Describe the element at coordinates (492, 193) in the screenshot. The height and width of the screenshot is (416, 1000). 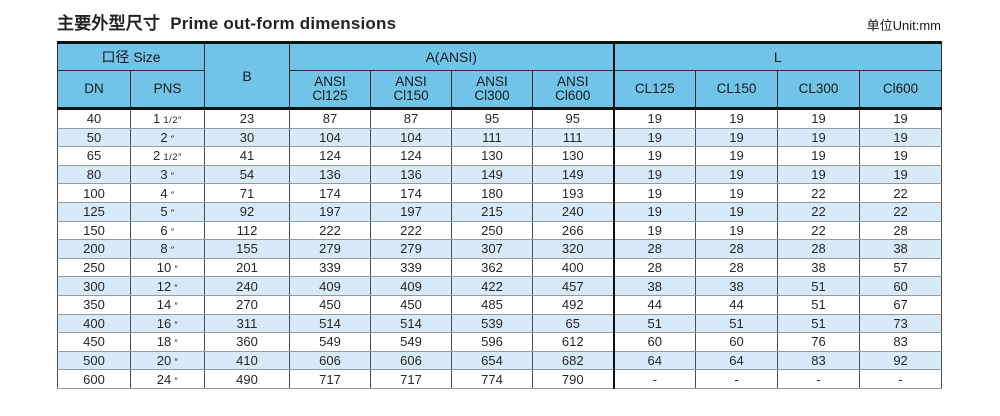
I see `cell-ansi-cl300: 180` at that location.